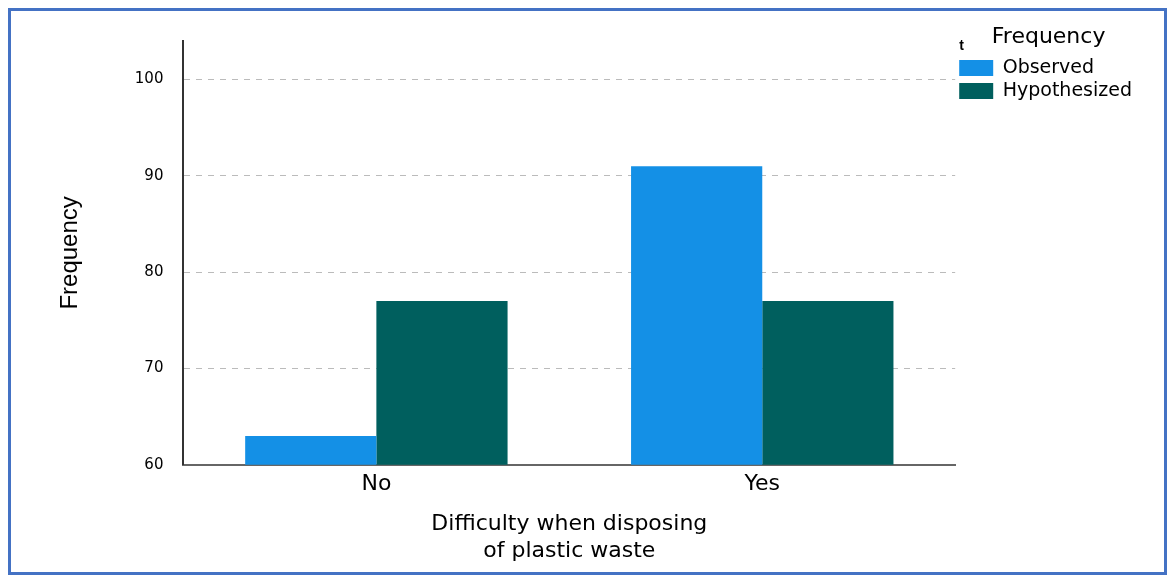  I want to click on y-tick-label: 80, so click(154, 271).